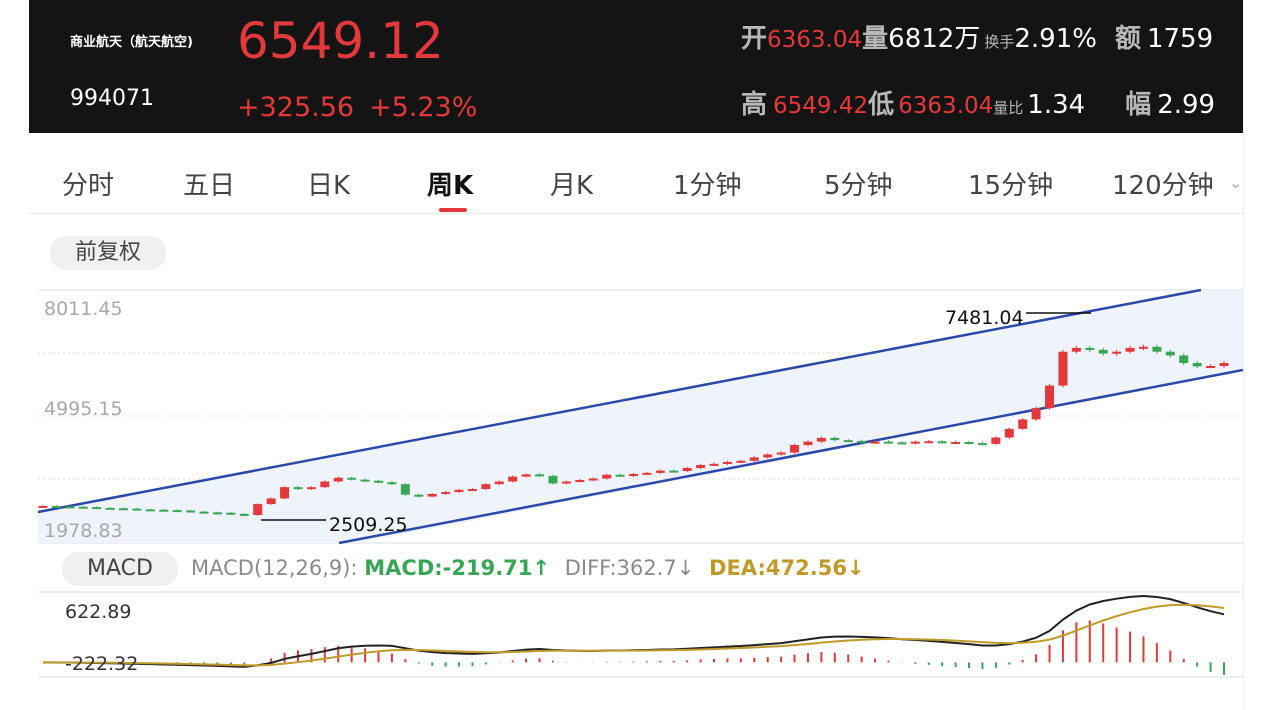 The image size is (1280, 710). What do you see at coordinates (934, 39) in the screenshot?
I see `volume-value: 6812万` at bounding box center [934, 39].